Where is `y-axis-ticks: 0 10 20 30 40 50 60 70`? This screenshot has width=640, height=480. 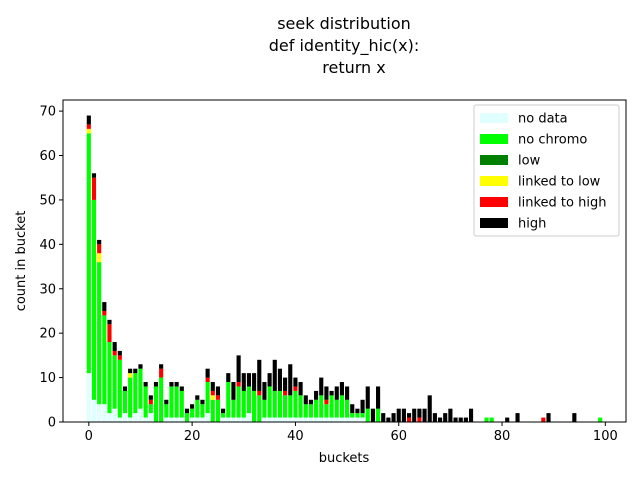
y-axis-ticks: 0 10 20 30 40 50 60 70 is located at coordinates (51, 268).